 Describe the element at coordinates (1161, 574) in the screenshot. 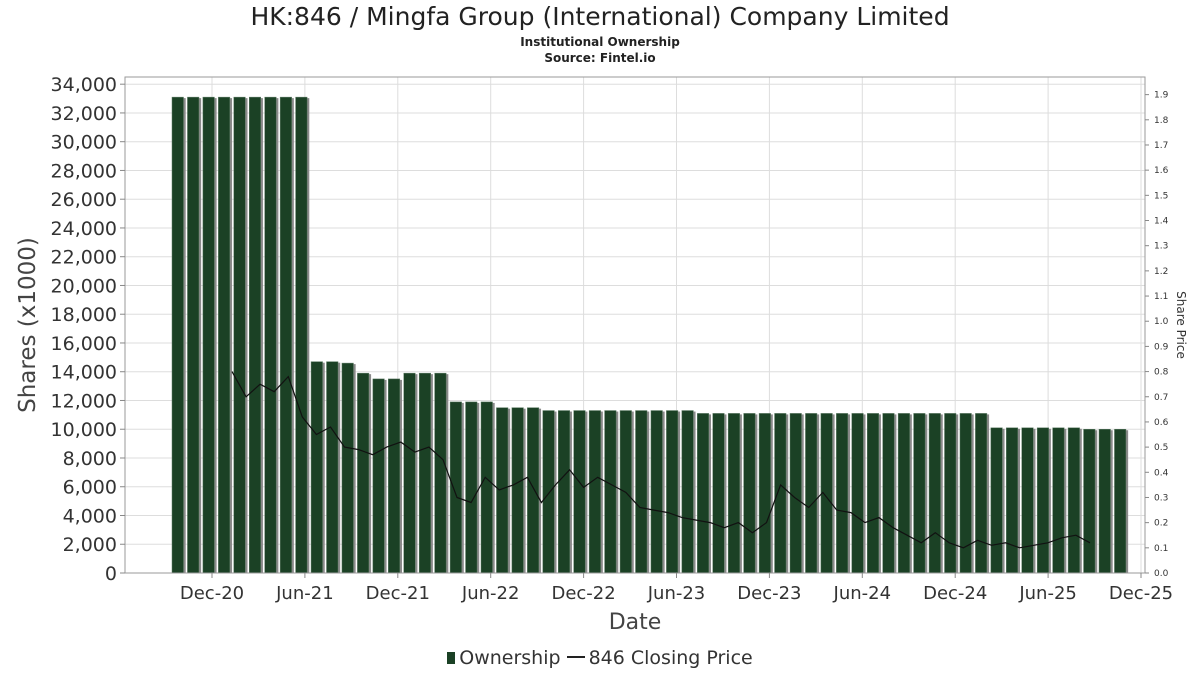

I see `y2-tick-label: 0.0` at that location.